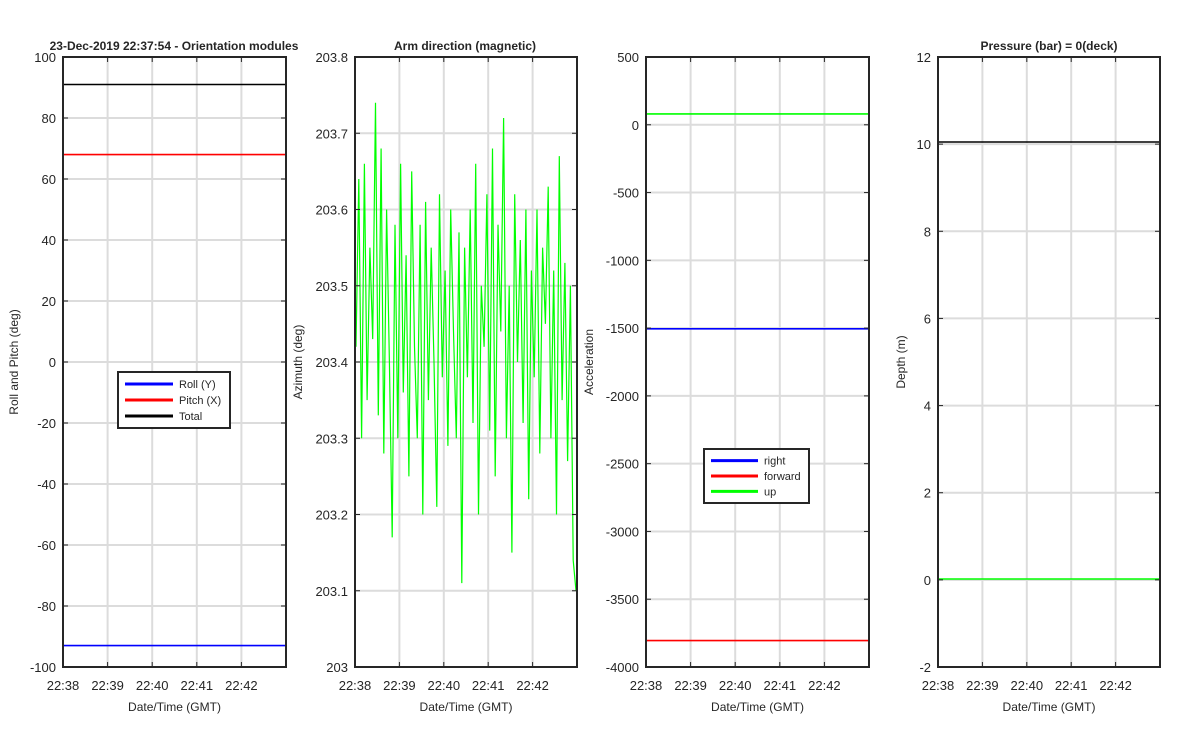 The image size is (1200, 750). What do you see at coordinates (298, 362) in the screenshot?
I see `y-axis-label: Azimuth (deg)` at bounding box center [298, 362].